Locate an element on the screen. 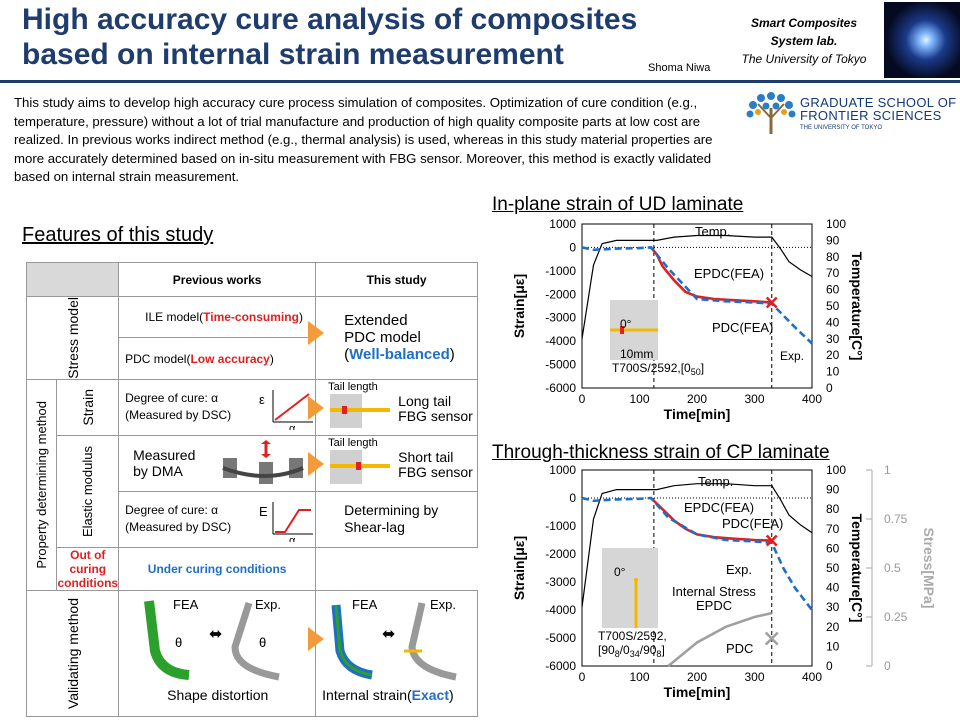 The width and height of the screenshot is (960, 720). col-this-study: This study is located at coordinates (396, 279).